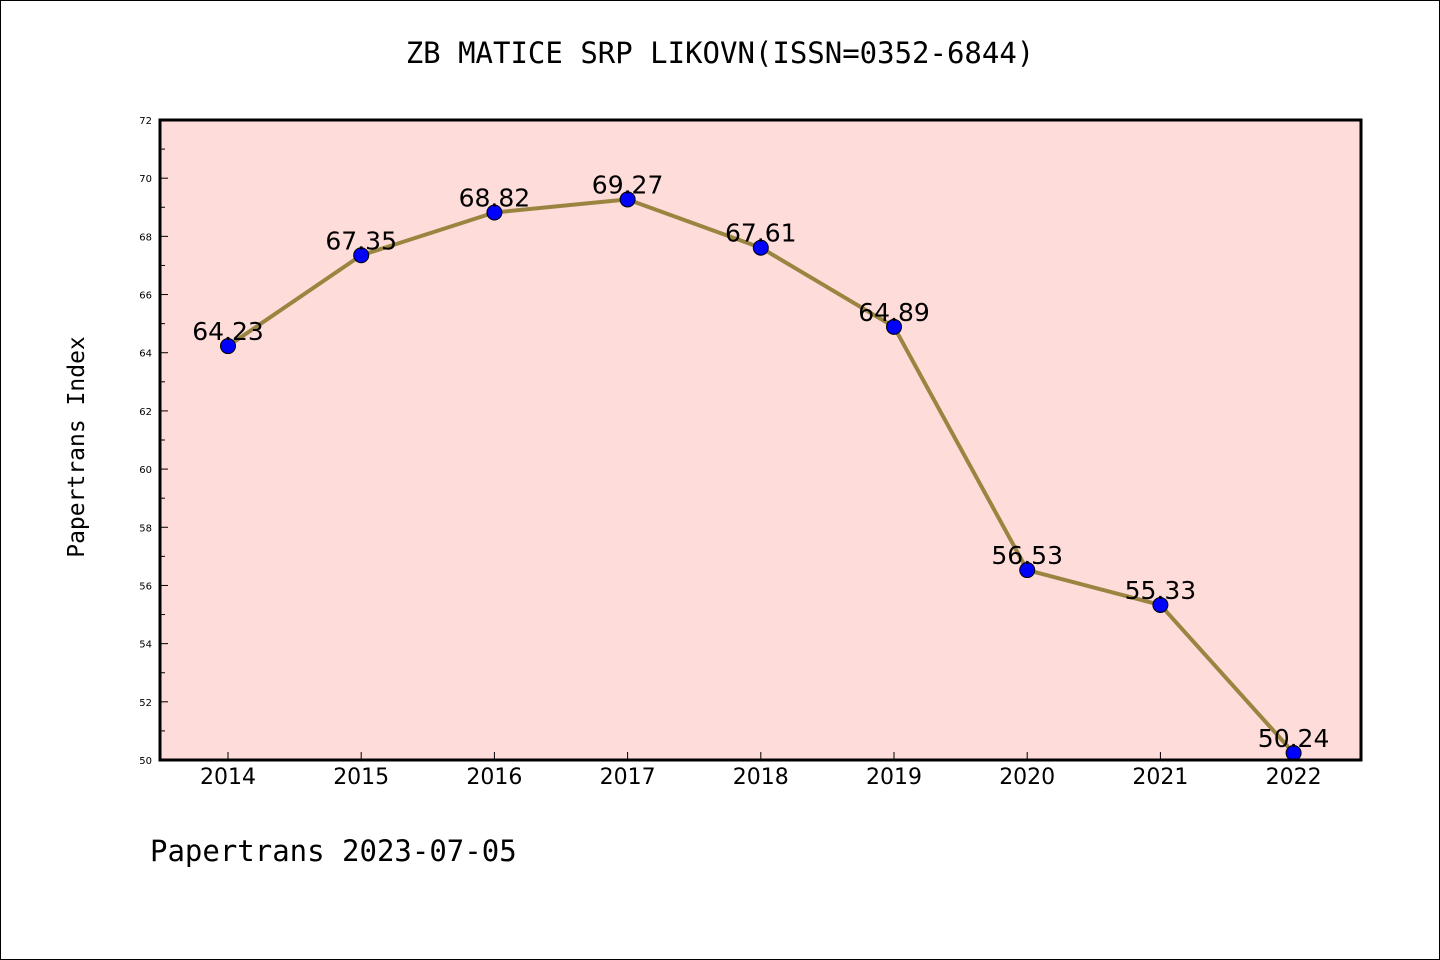 This screenshot has height=960, width=1440. What do you see at coordinates (361, 777) in the screenshot?
I see `x-tick-label: 2015` at bounding box center [361, 777].